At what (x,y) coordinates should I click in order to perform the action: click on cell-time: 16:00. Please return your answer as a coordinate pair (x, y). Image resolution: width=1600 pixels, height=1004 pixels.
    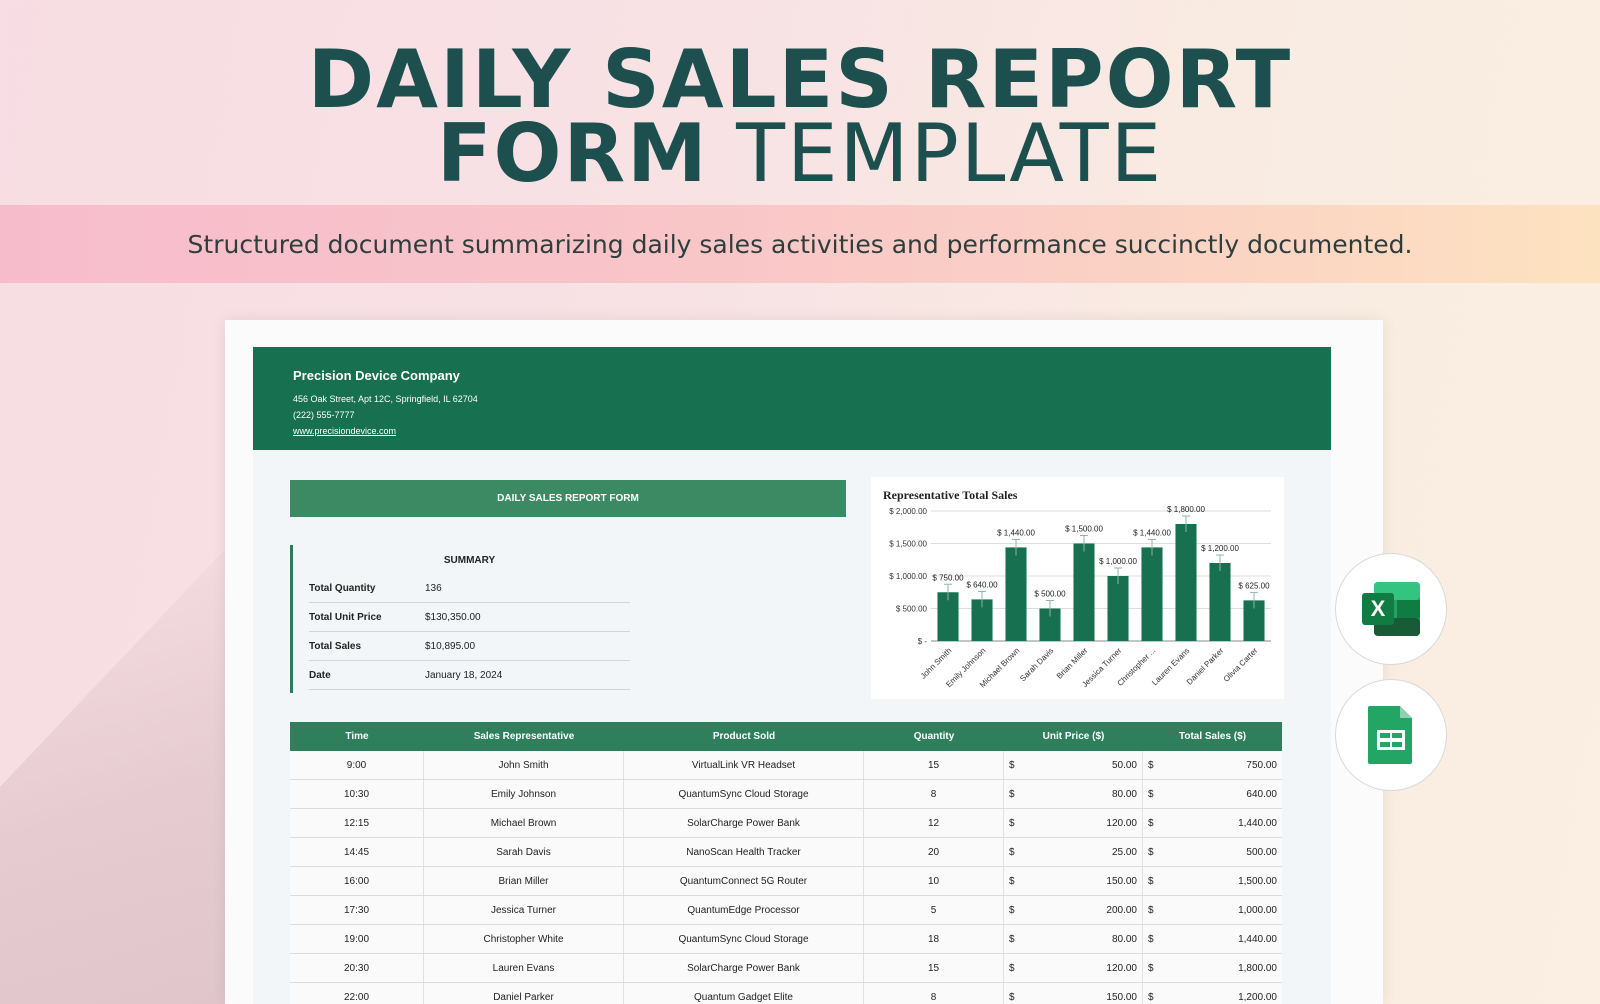
    Looking at the image, I should click on (357, 881).